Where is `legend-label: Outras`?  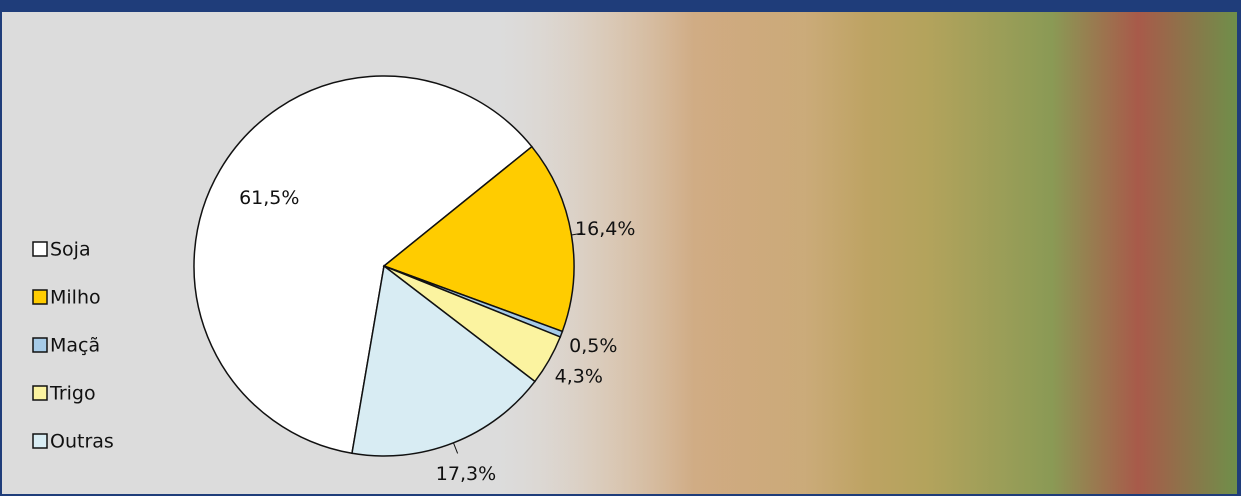 legend-label: Outras is located at coordinates (82, 442).